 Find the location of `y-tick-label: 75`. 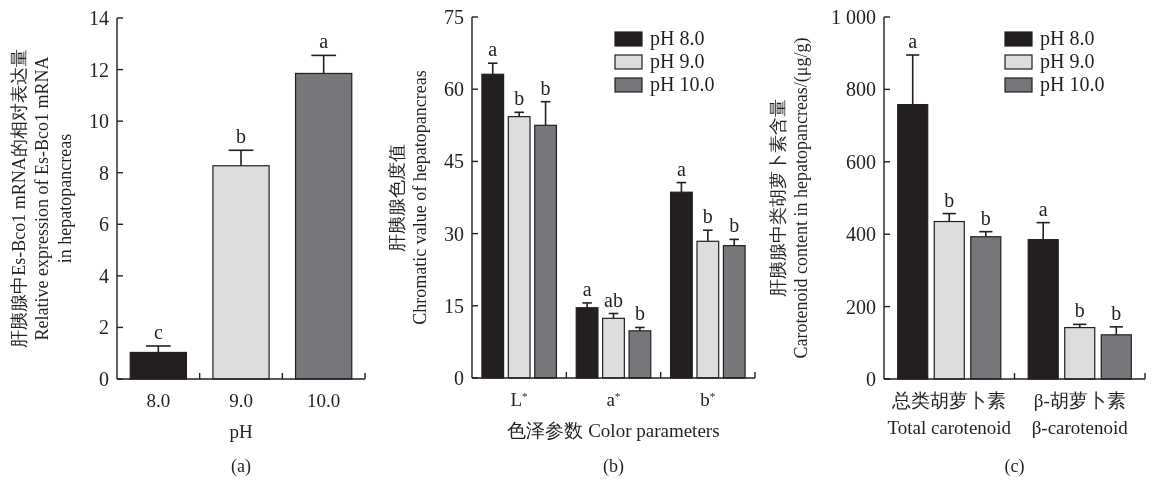

y-tick-label: 75 is located at coordinates (454, 17).